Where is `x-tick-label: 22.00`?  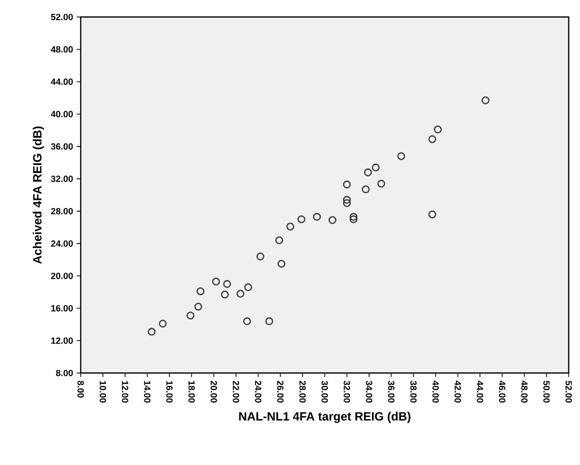
x-tick-label: 22.00 is located at coordinates (236, 391).